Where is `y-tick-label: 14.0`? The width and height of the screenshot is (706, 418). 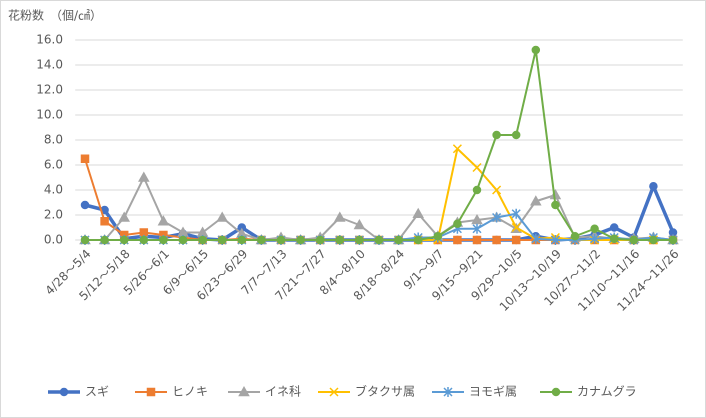
y-tick-label: 14.0 is located at coordinates (49, 65).